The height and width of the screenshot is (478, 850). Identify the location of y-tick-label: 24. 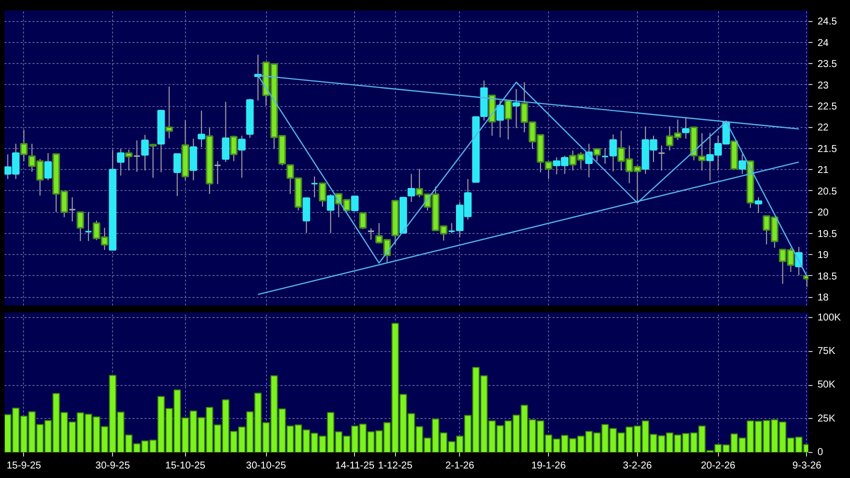
(824, 43).